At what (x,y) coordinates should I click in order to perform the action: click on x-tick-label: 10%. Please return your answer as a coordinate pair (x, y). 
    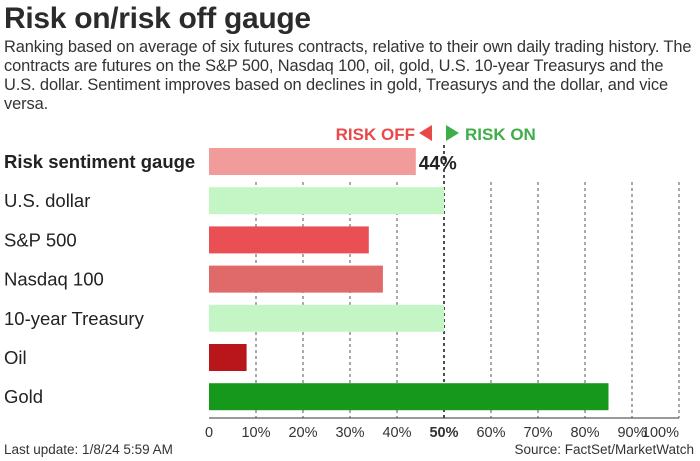
    Looking at the image, I should click on (255, 433).